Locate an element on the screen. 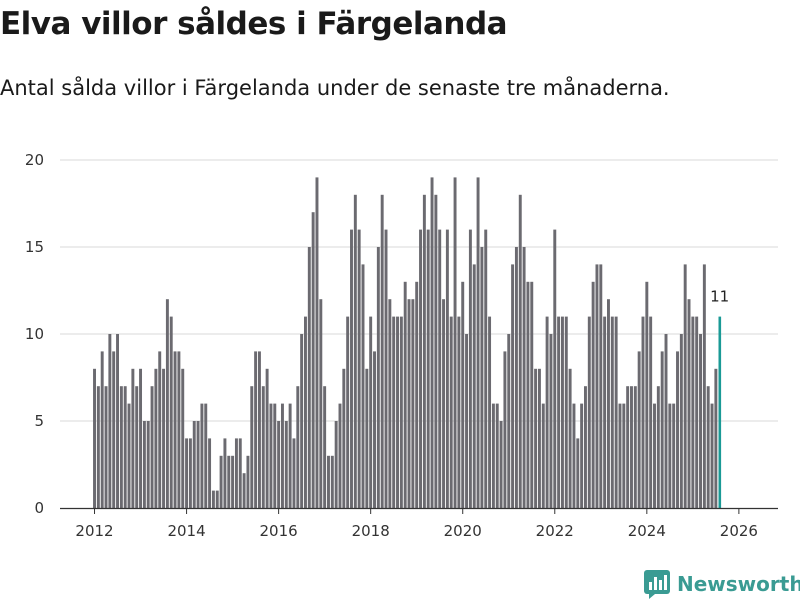 The height and width of the screenshot is (600, 800). last-value-label: 11 is located at coordinates (719, 297).